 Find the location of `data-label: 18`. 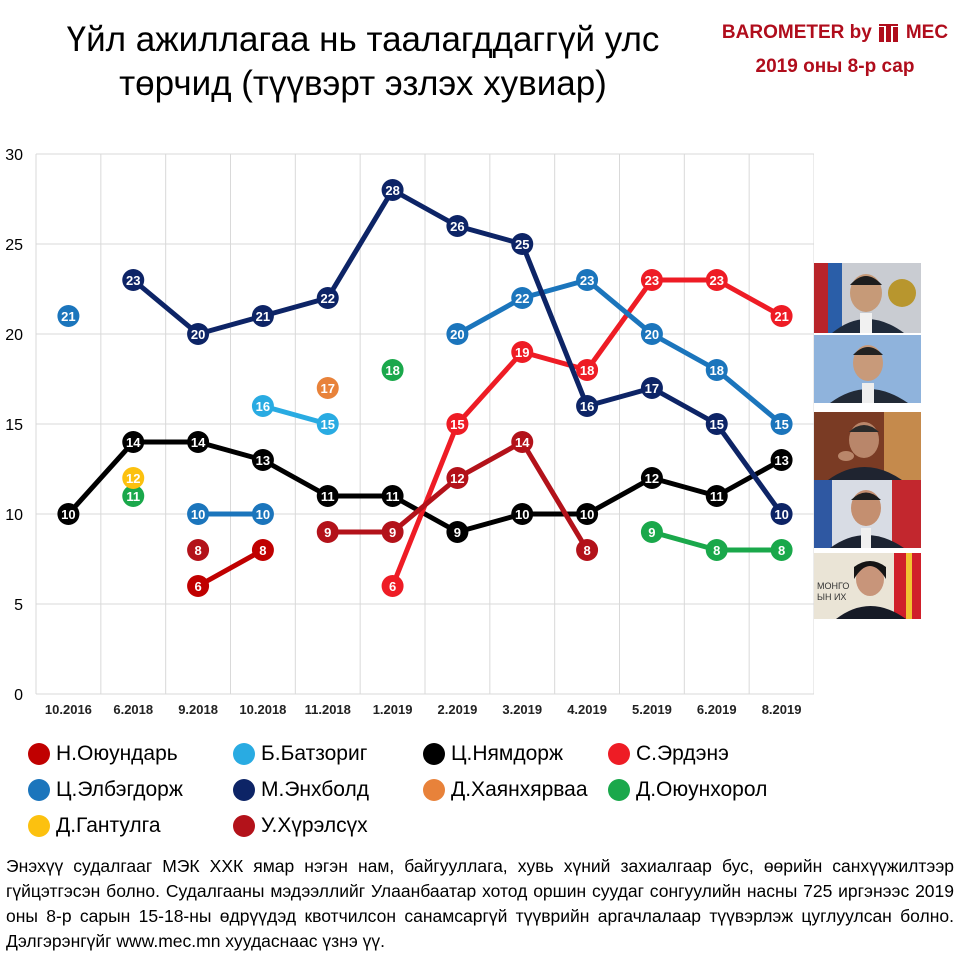

data-label: 18 is located at coordinates (717, 370).